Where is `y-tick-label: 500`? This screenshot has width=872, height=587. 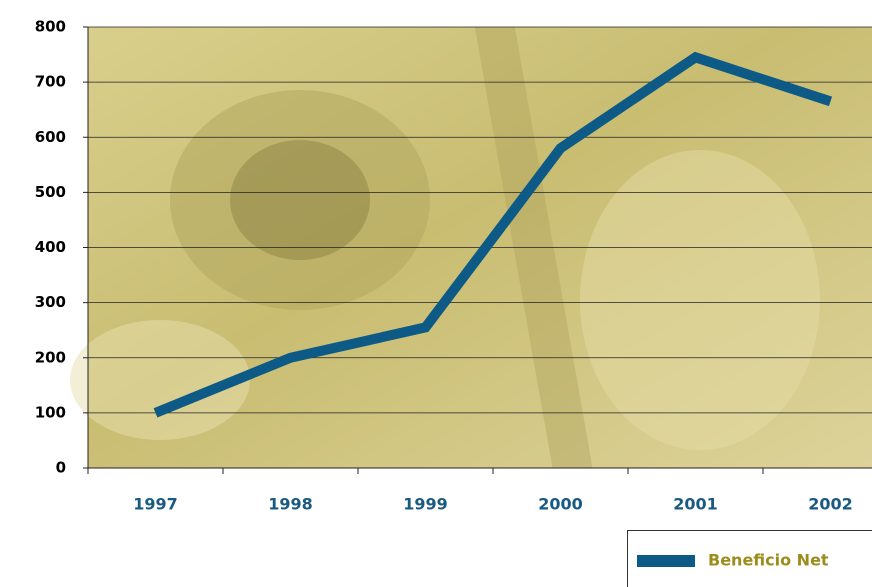
y-tick-label: 500 is located at coordinates (50, 192).